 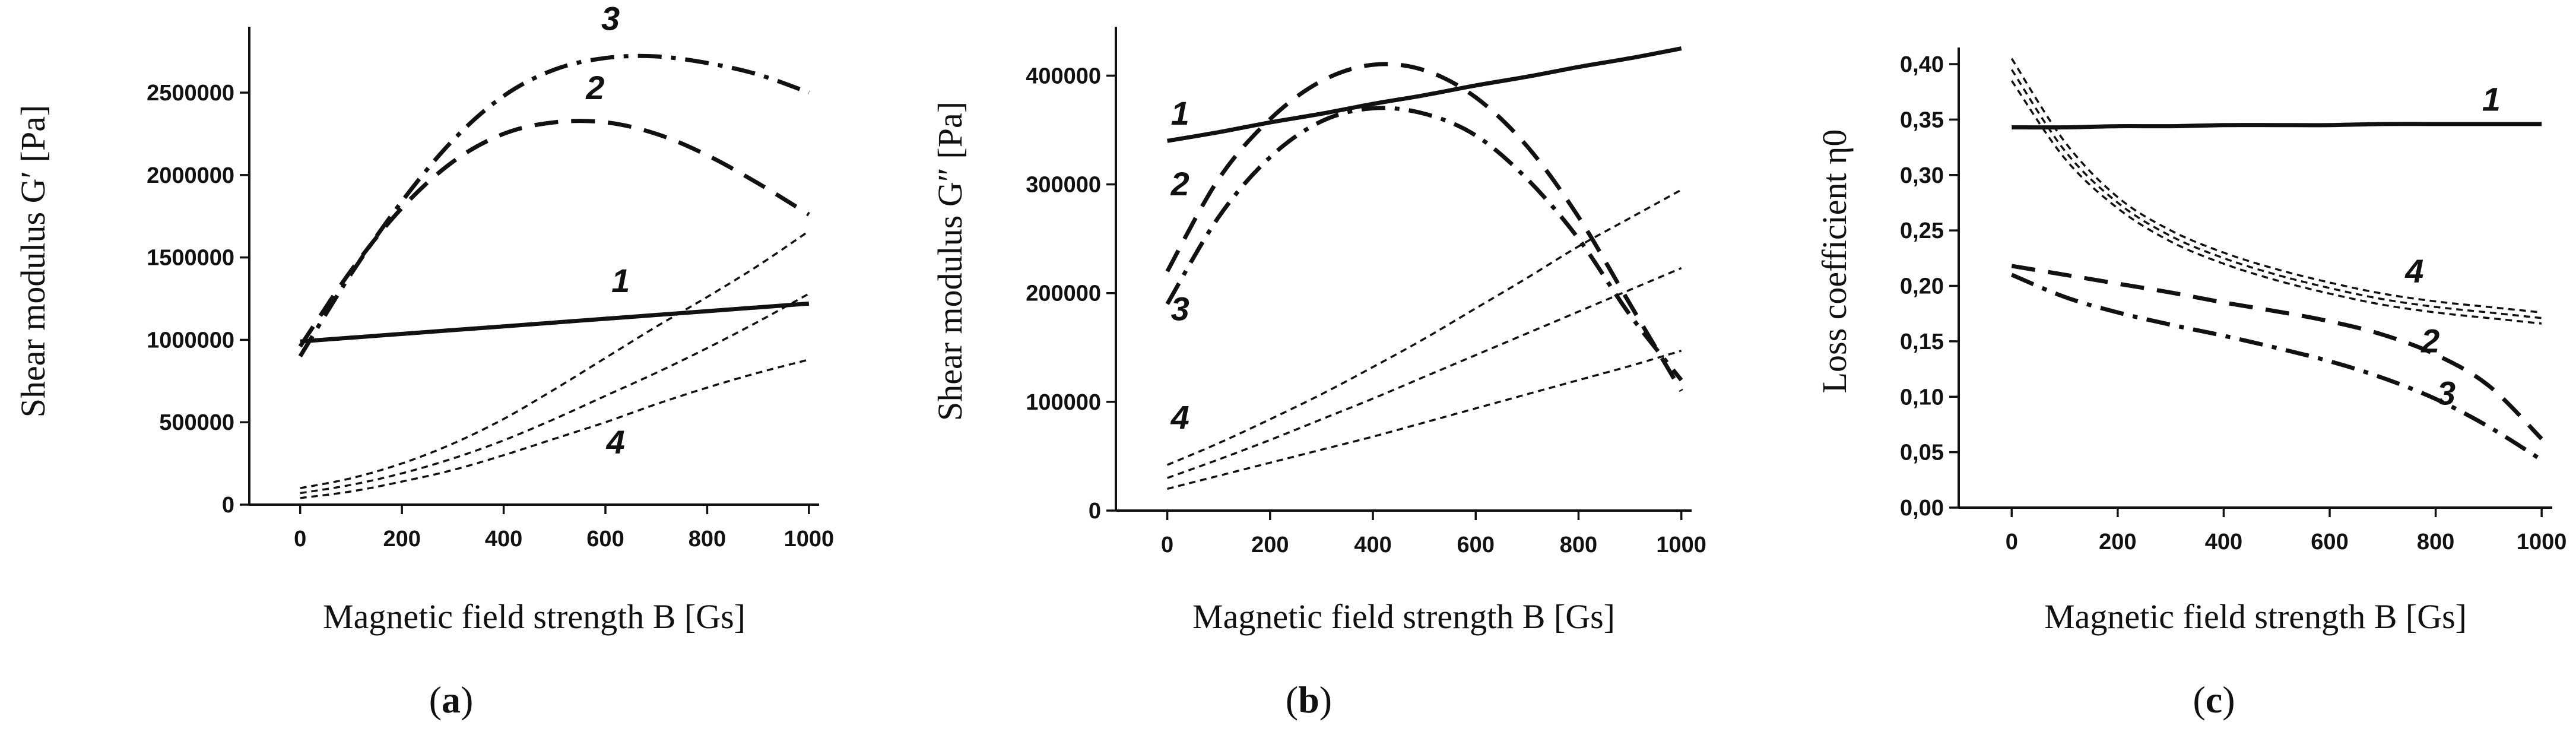 What do you see at coordinates (1063, 185) in the screenshot?
I see `y-tick-label: 300000` at bounding box center [1063, 185].